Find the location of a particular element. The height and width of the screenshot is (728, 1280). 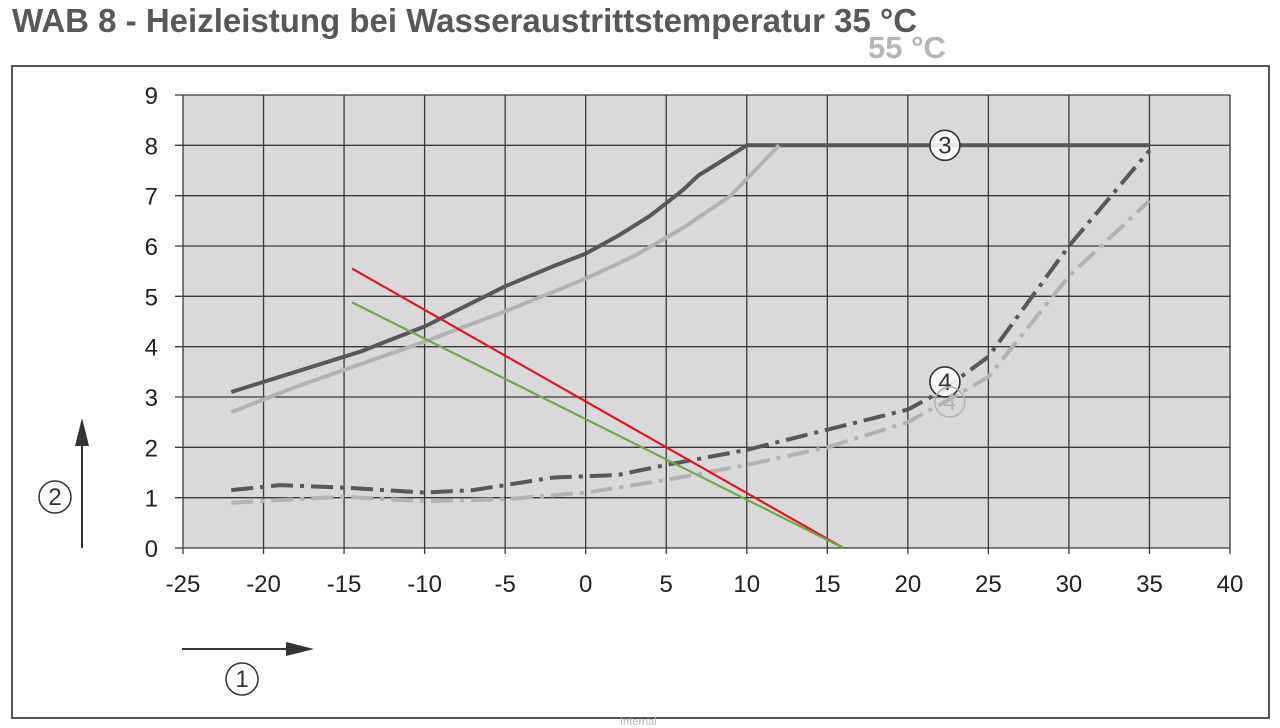

y-tick-label: 7 is located at coordinates (151, 197).